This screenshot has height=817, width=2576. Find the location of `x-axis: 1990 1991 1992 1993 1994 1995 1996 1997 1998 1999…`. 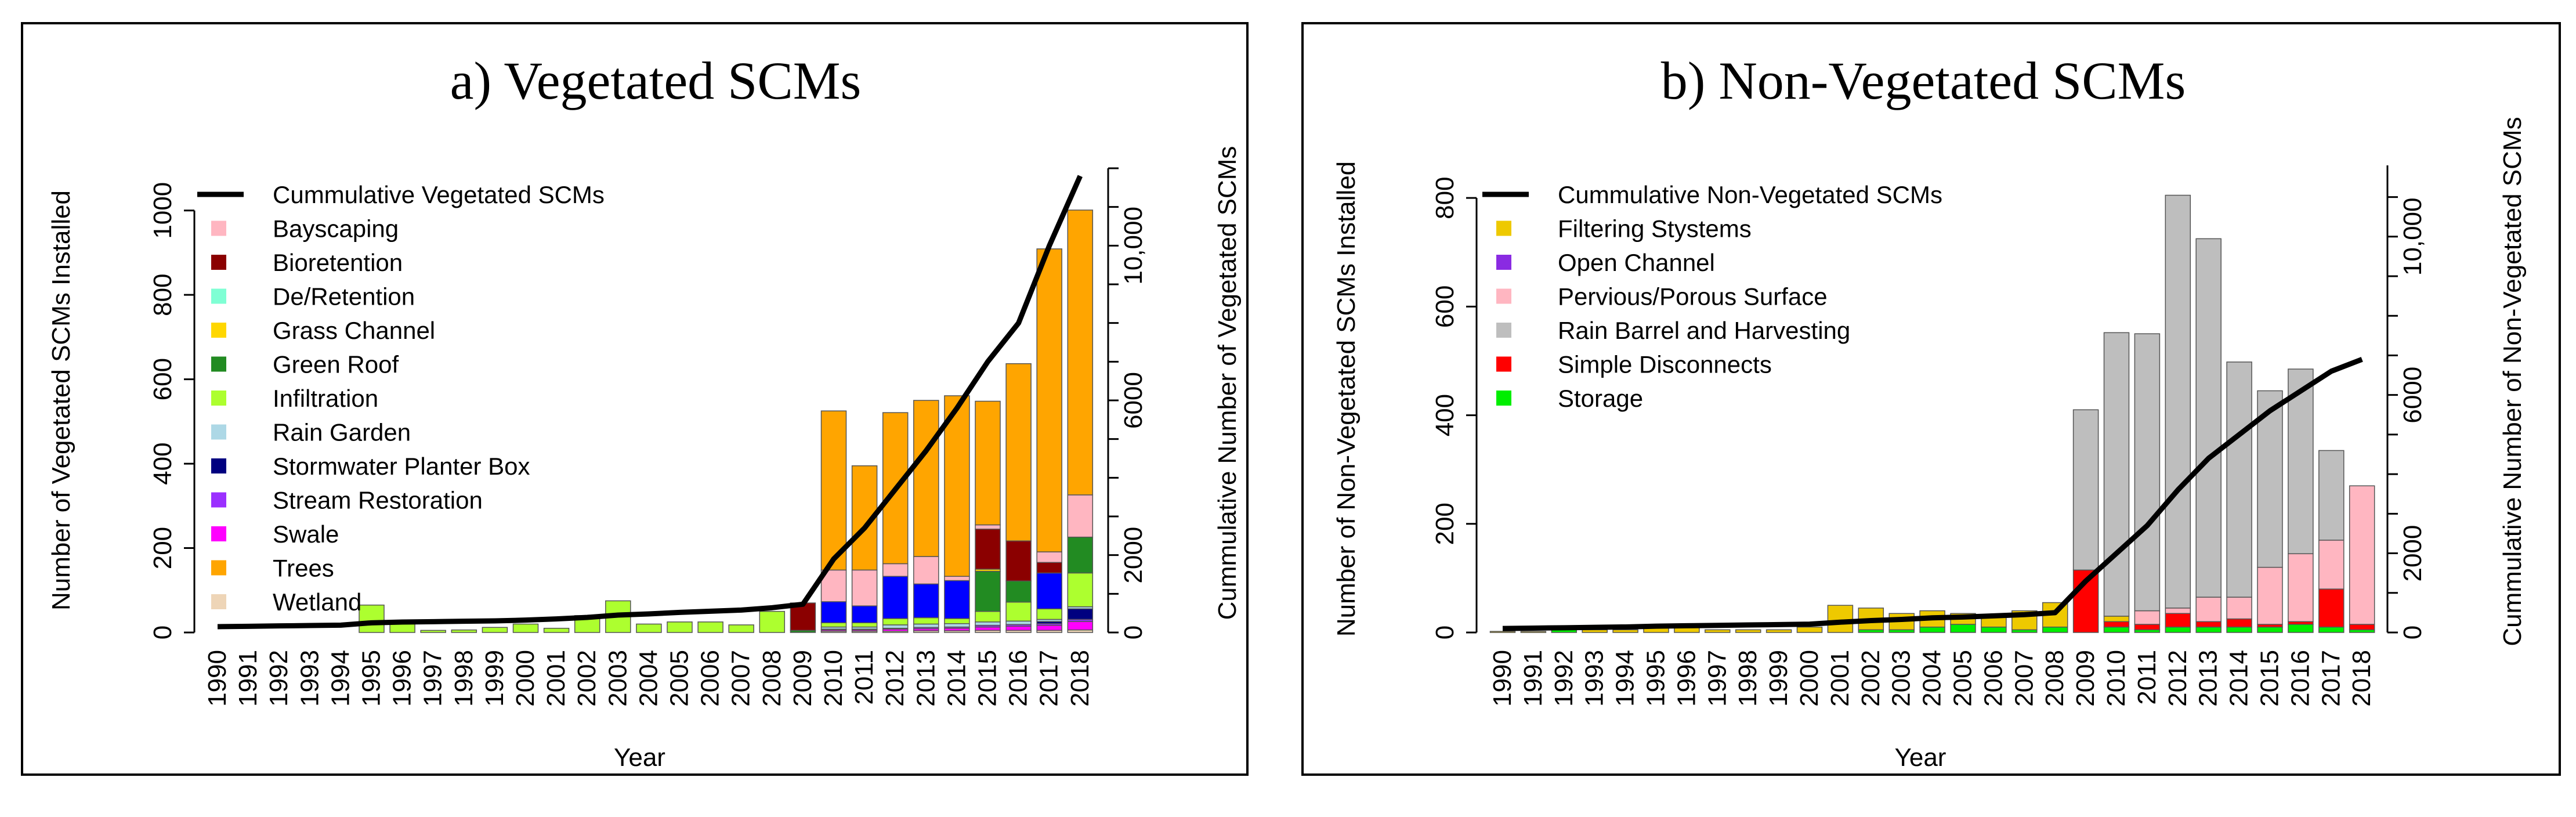

x-axis: 1990 1991 1992 1993 1994 1995 1996 1997 1998 1999… is located at coordinates (648, 711).